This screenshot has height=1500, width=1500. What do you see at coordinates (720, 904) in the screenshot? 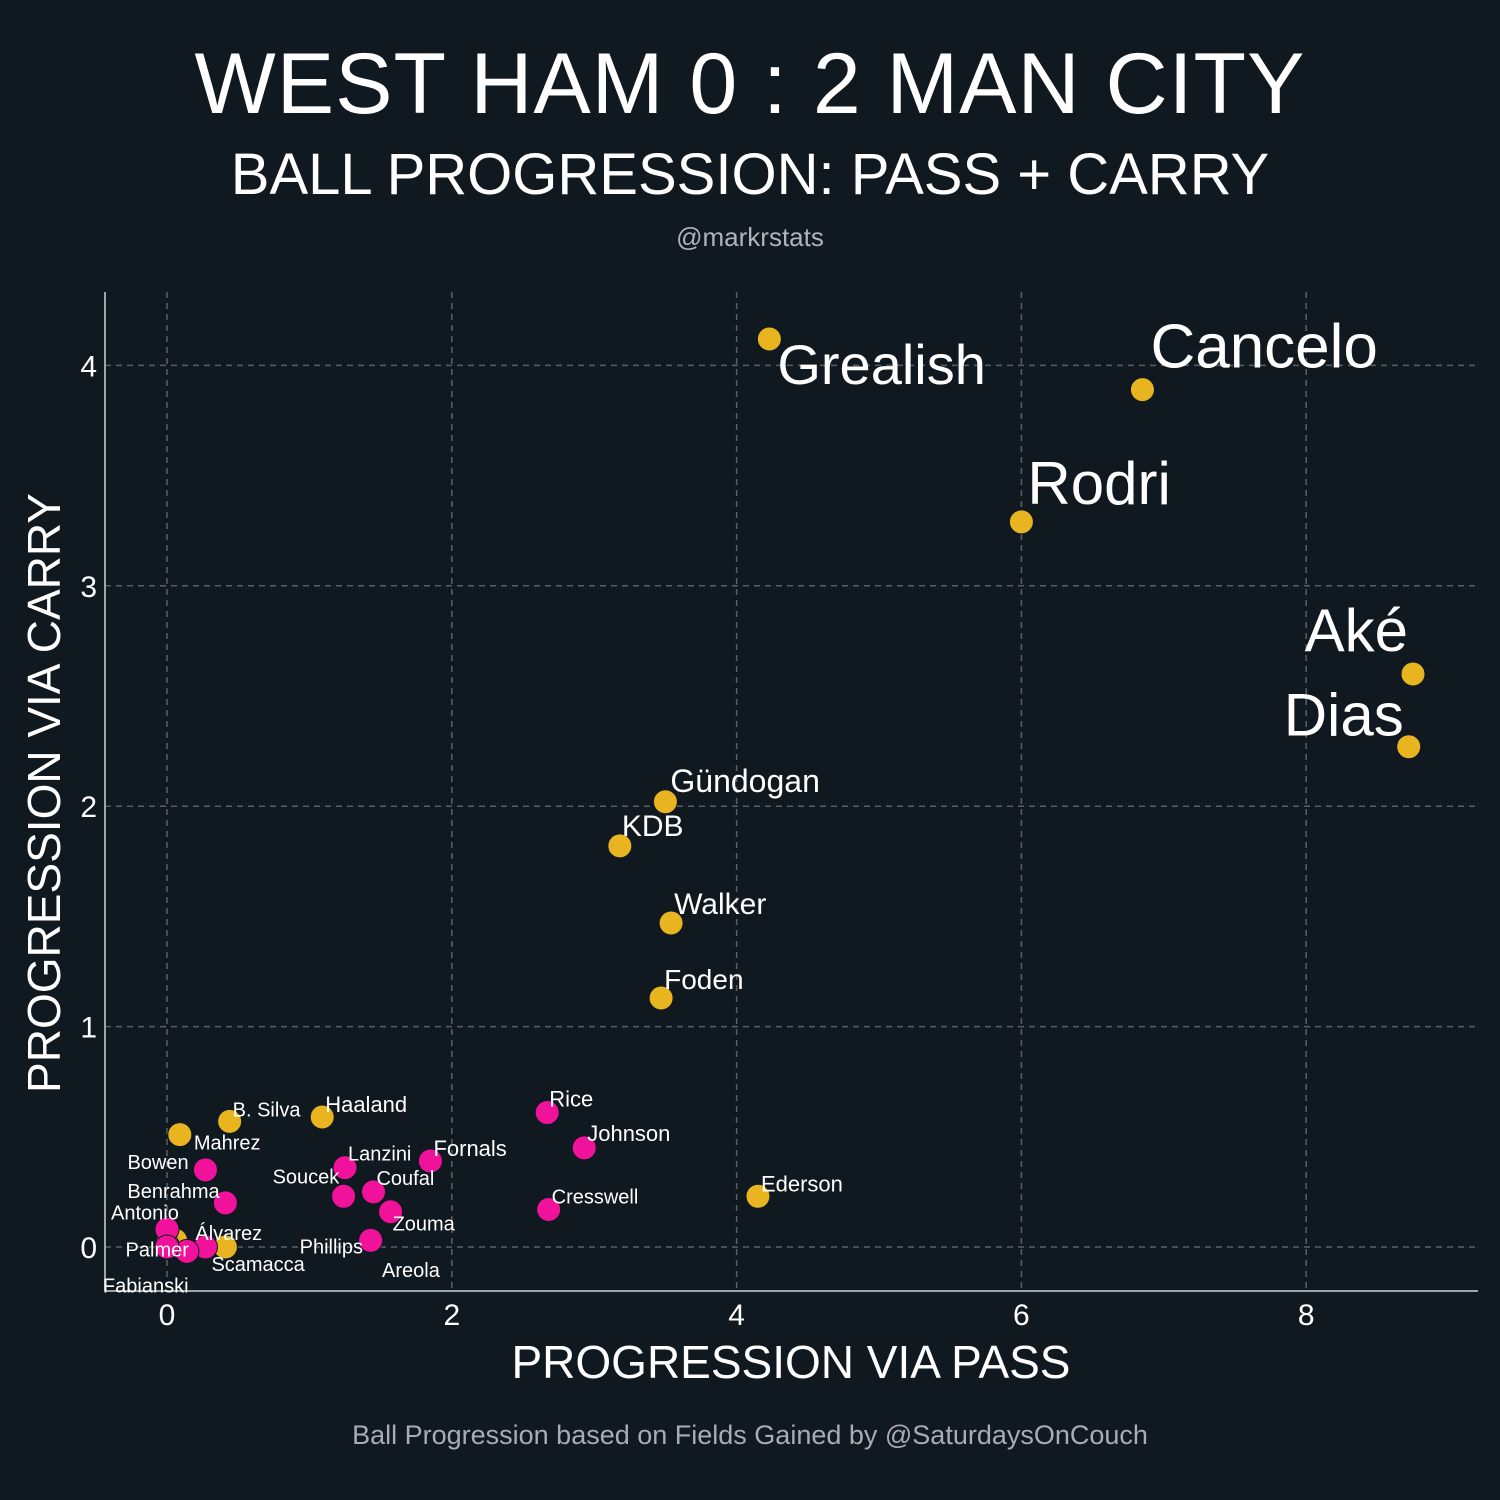
I see `point-label: Walker` at bounding box center [720, 904].